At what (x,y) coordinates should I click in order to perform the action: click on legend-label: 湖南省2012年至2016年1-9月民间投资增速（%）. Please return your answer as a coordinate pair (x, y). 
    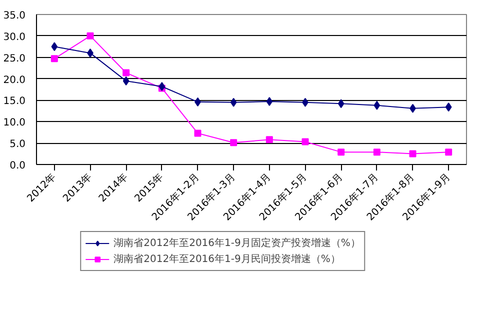
    Looking at the image, I should click on (227, 259).